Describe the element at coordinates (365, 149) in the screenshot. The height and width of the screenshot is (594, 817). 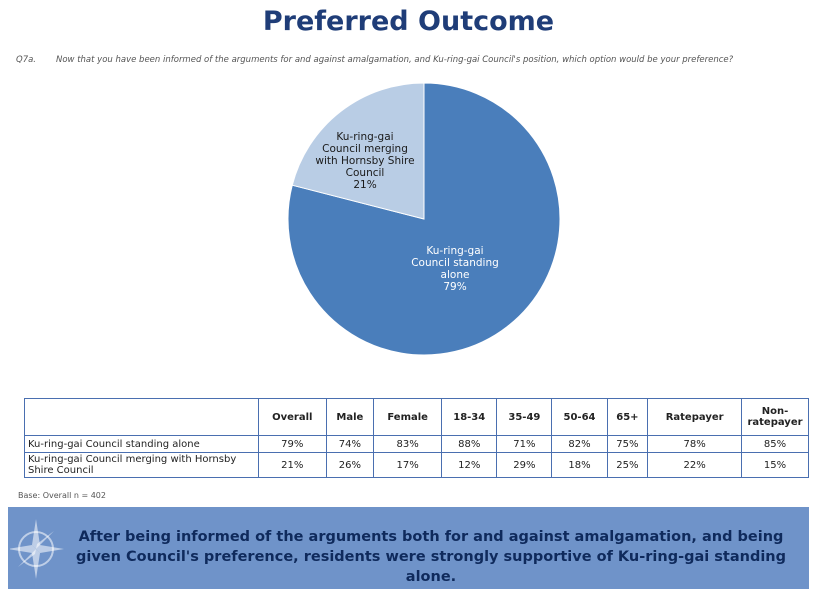
I see `slice-label-line: Council merging` at that location.